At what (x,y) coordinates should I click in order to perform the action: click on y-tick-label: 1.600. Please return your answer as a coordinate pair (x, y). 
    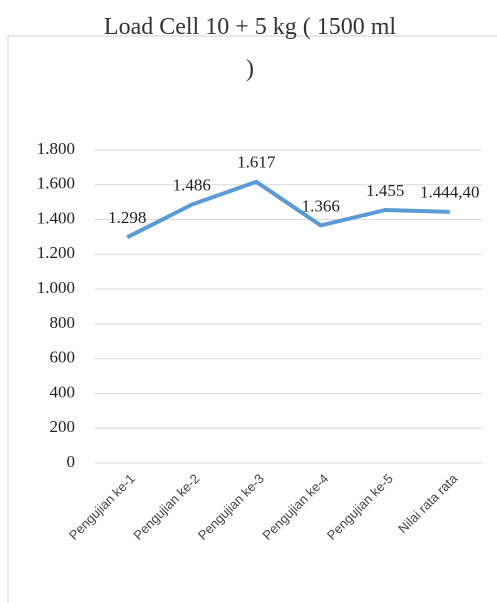
    Looking at the image, I should click on (56, 183).